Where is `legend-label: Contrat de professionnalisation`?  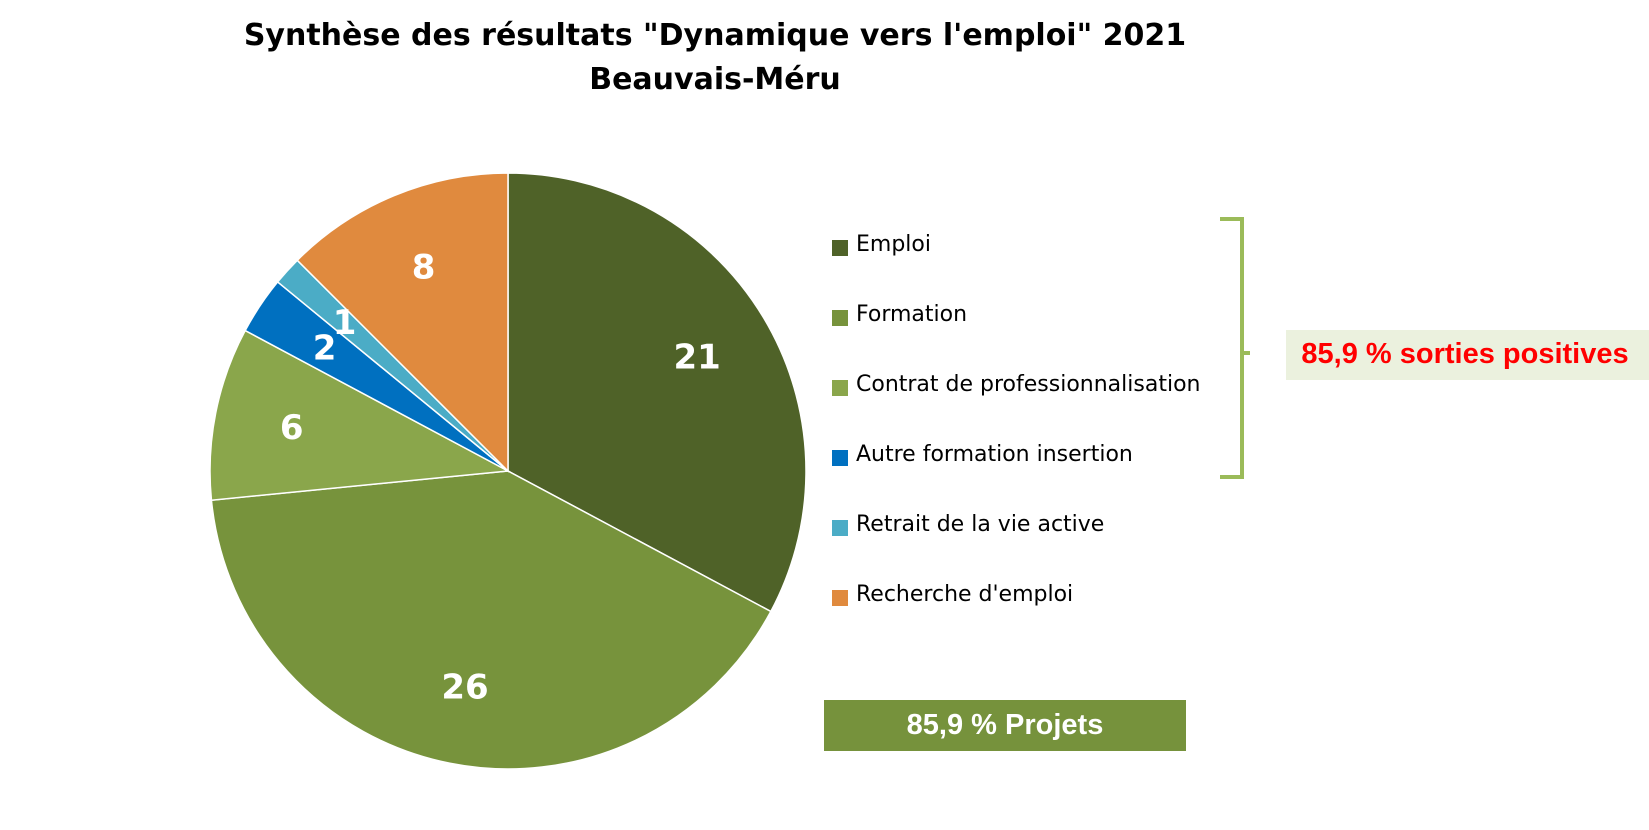
legend-label: Contrat de professionnalisation is located at coordinates (1028, 384).